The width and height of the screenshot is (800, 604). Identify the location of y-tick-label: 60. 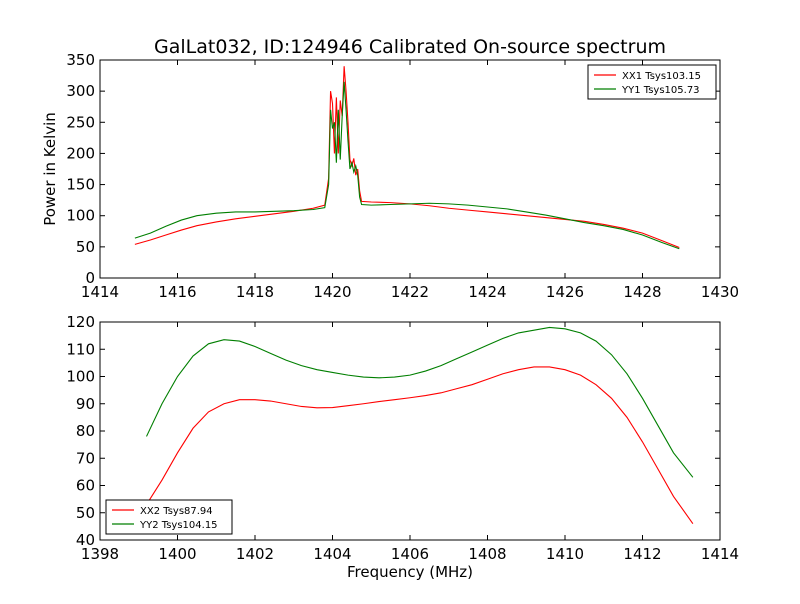
(85, 486).